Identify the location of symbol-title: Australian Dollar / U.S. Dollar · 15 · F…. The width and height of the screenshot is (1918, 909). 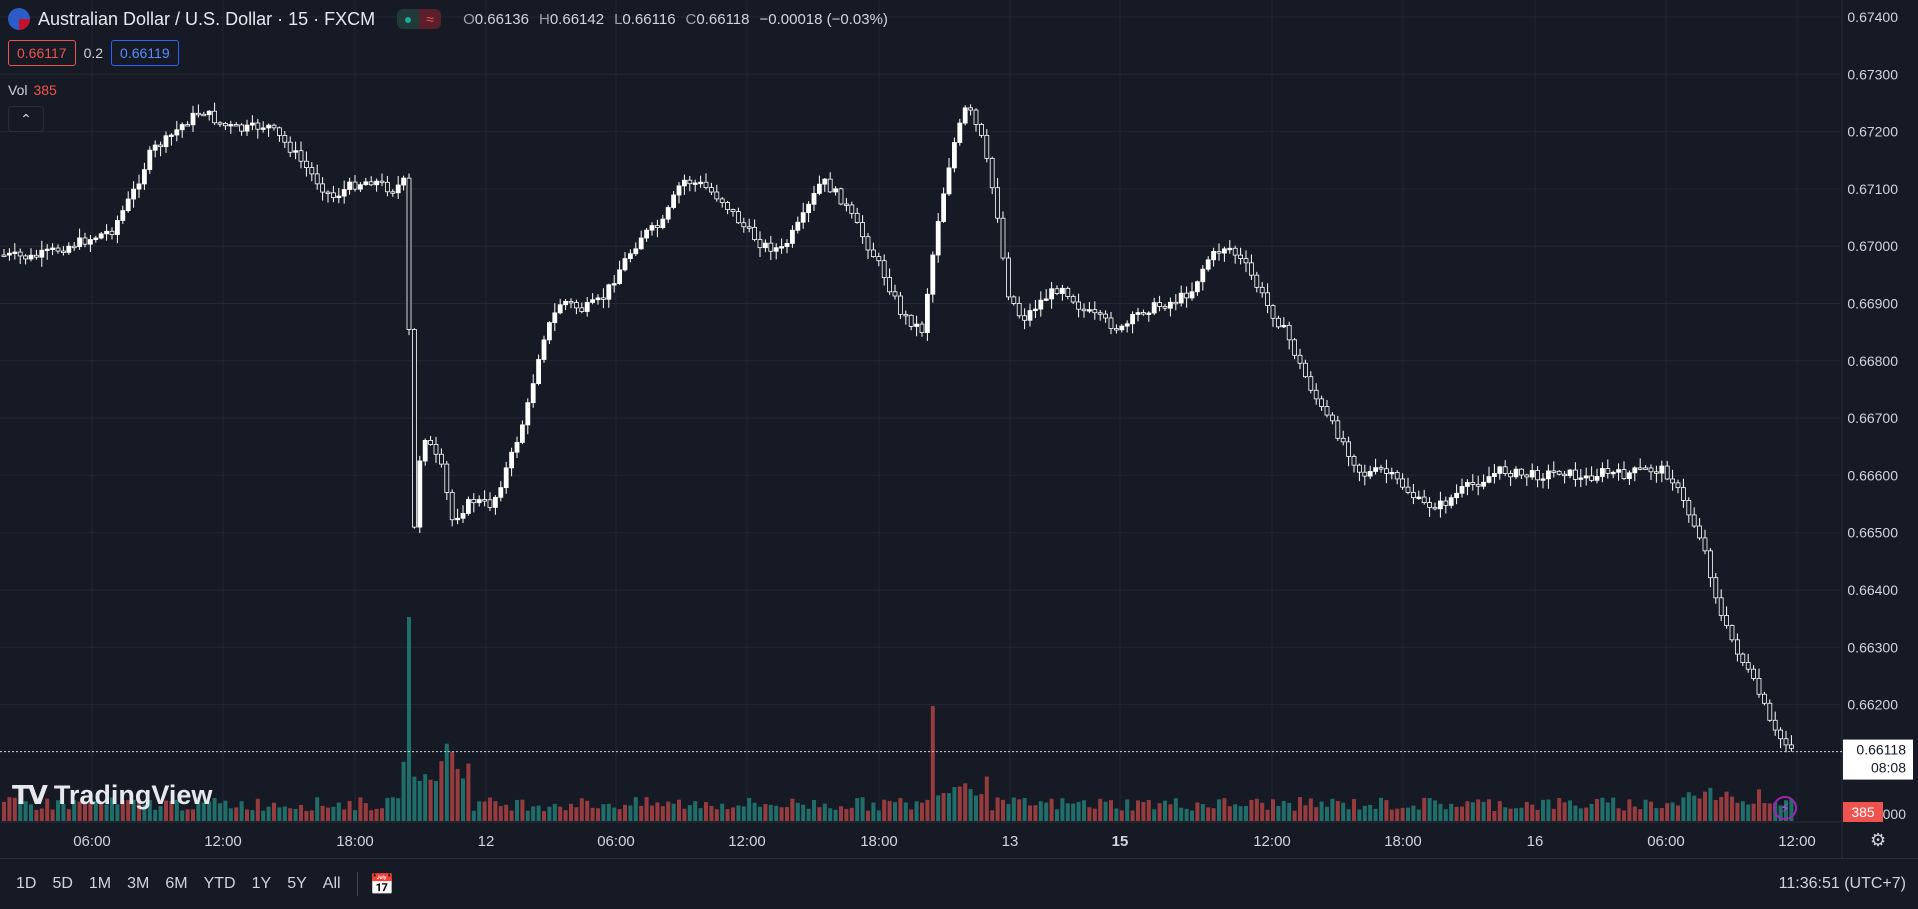
(207, 18).